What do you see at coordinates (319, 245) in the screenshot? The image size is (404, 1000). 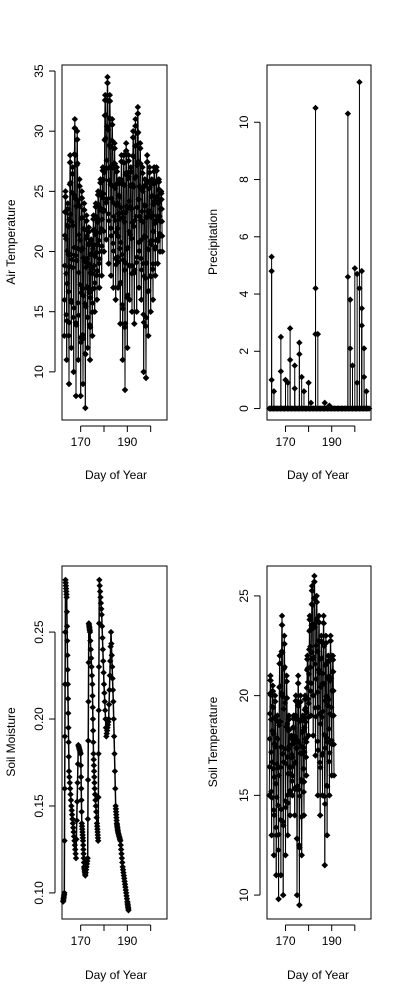 I see `data-points` at bounding box center [319, 245].